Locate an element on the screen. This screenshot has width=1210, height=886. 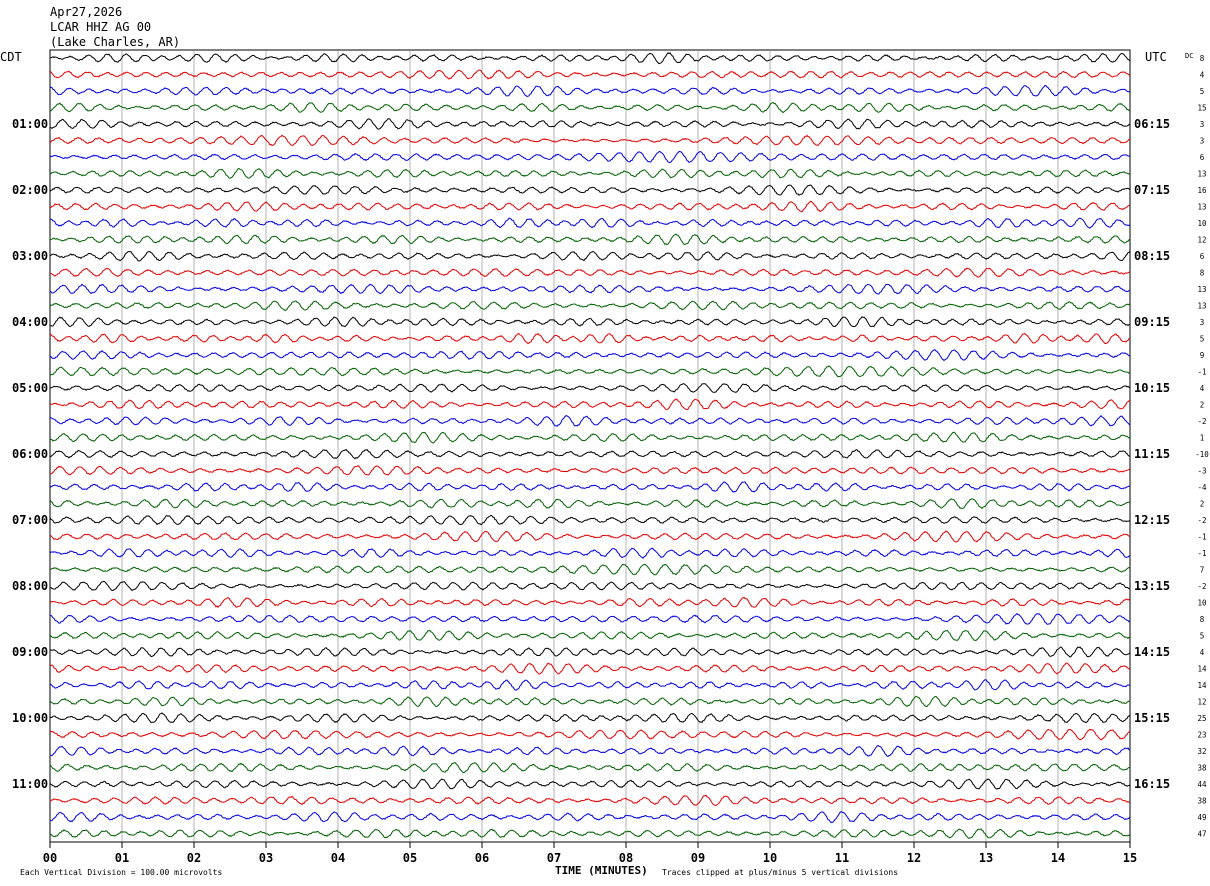
hour-label-right: 07:15 is located at coordinates (1152, 190).